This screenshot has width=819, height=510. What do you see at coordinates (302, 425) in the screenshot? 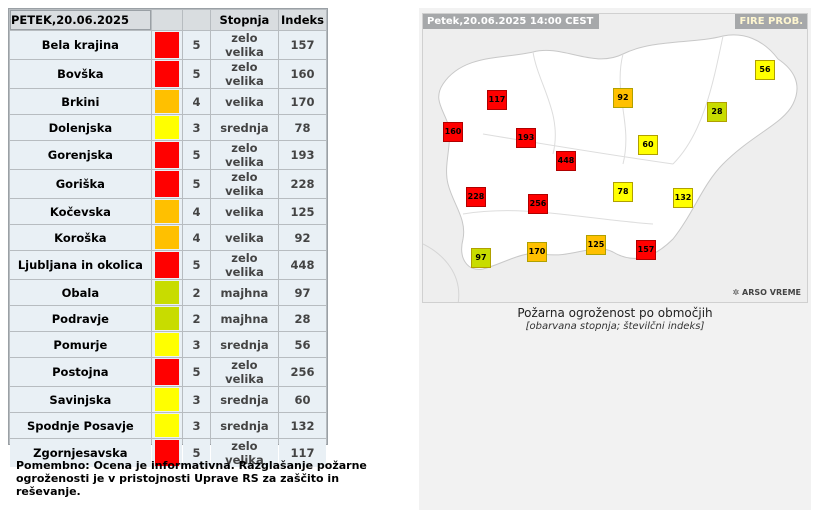
I see `risk-index: 132` at bounding box center [302, 425].